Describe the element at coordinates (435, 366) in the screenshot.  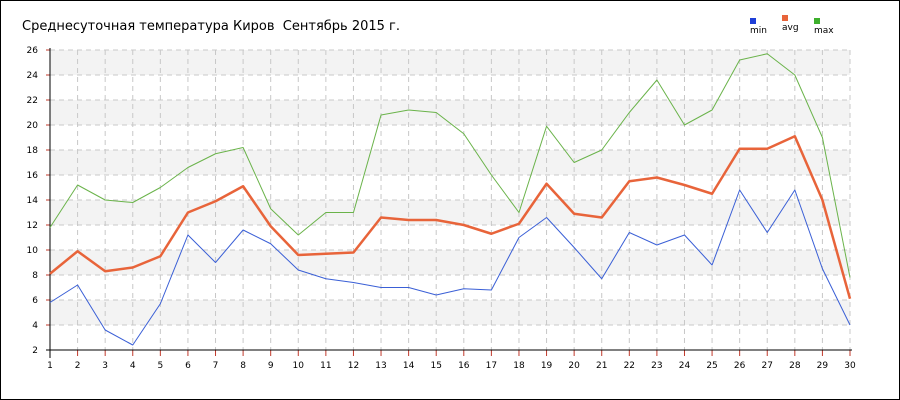
I see `x-tick-label: 15` at that location.